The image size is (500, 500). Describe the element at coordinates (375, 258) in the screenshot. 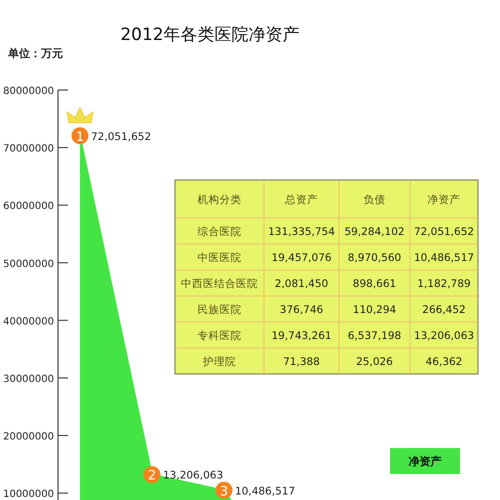

I see `text: 8,970,560` at that location.